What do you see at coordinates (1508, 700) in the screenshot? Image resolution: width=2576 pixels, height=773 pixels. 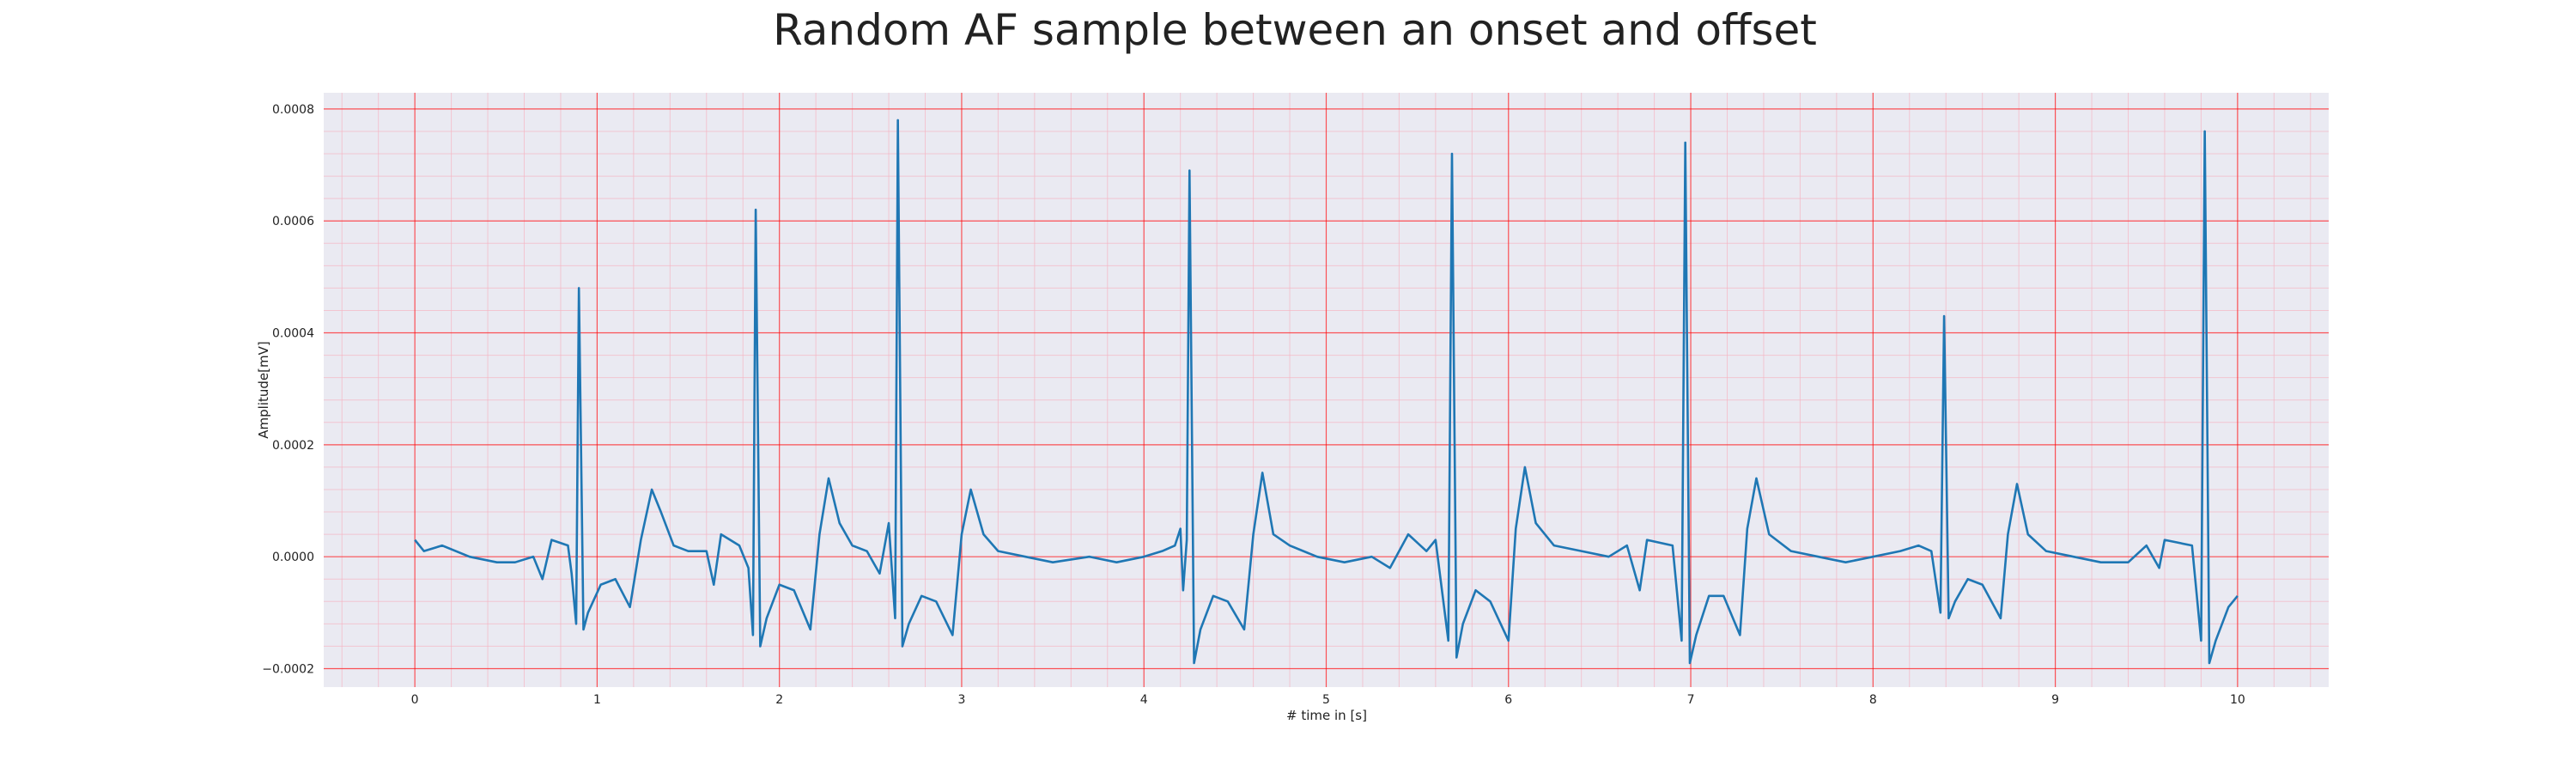 I see `x-tick-label: 6` at bounding box center [1508, 700].